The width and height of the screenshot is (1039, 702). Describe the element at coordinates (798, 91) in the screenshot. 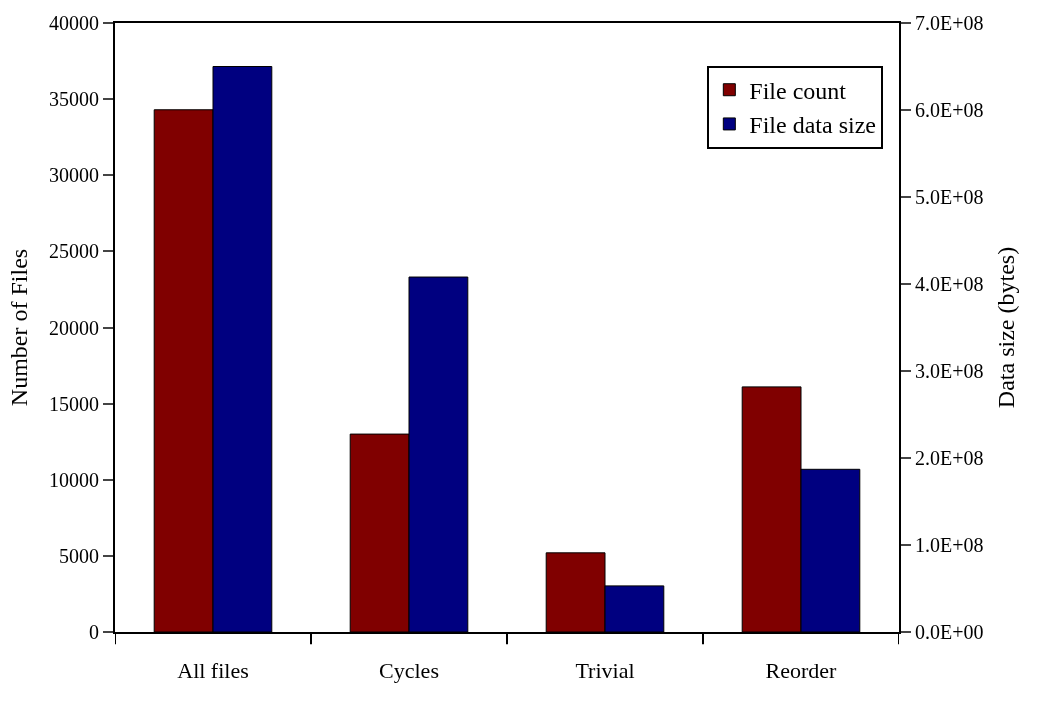

I see `legend-label: File count` at that location.